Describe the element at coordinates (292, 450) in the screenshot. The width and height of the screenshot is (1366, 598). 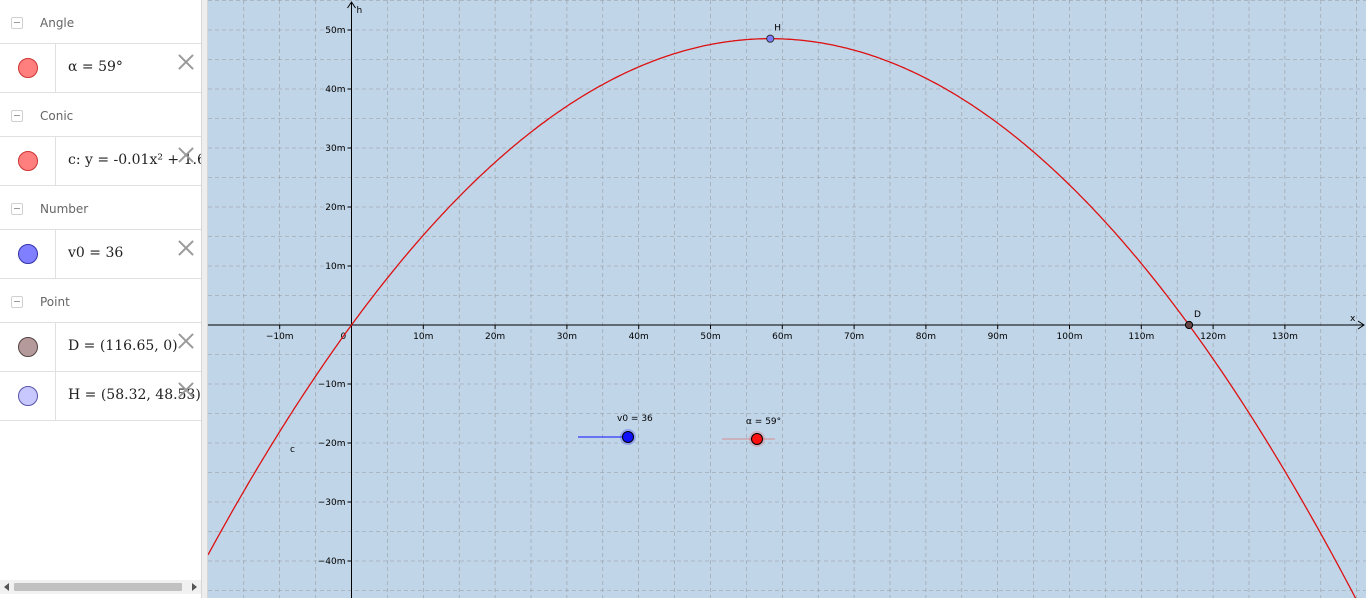
I see `curve-label: c` at that location.